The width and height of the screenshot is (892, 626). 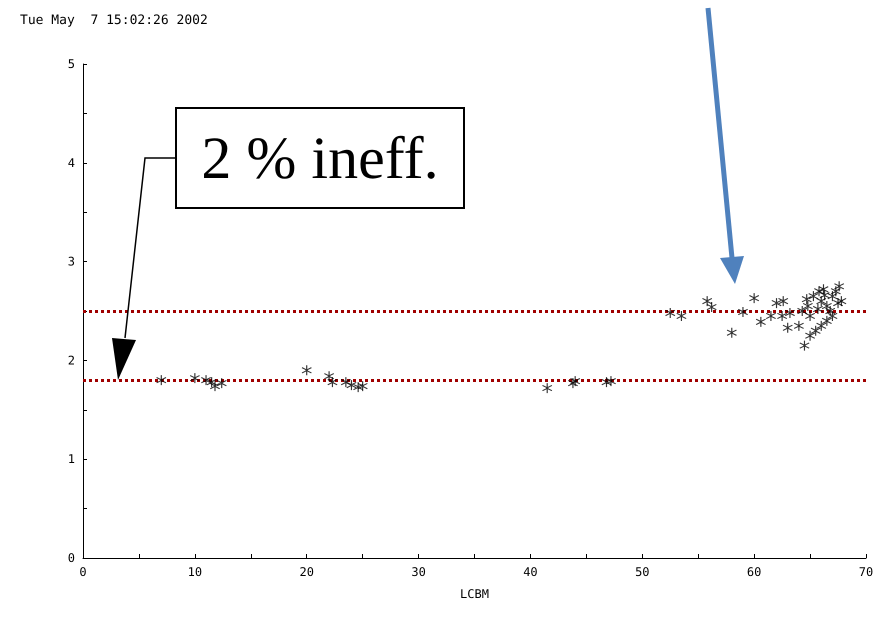 I want to click on y-tick-label: 4, so click(x=71, y=163).